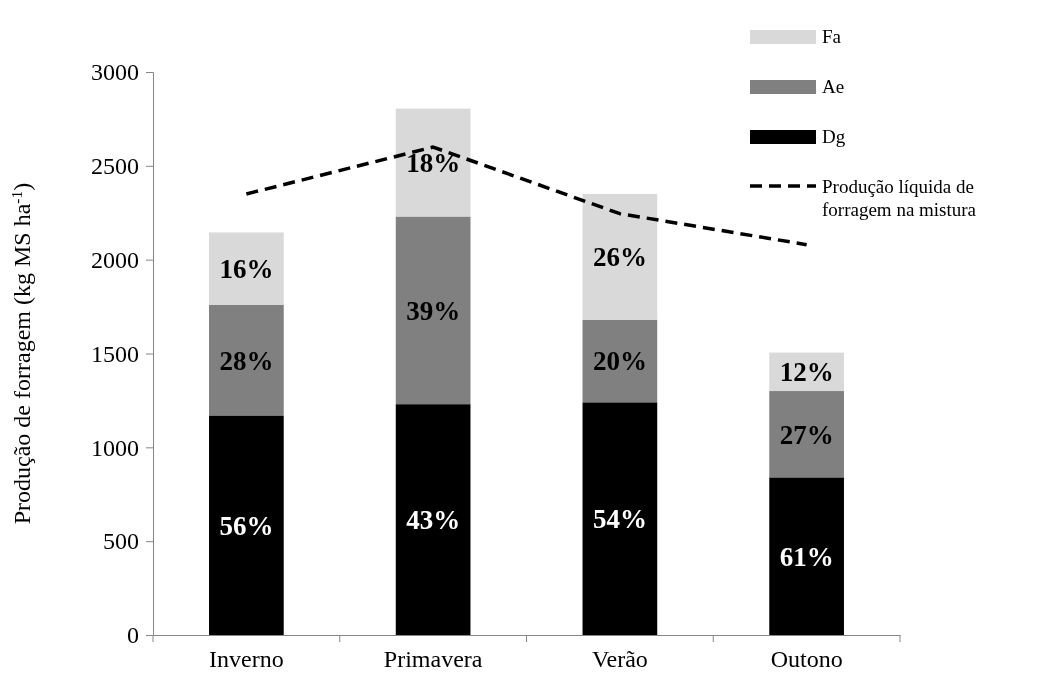 The image size is (1039, 684). I want to click on y-tick-label: 3000, so click(115, 72).